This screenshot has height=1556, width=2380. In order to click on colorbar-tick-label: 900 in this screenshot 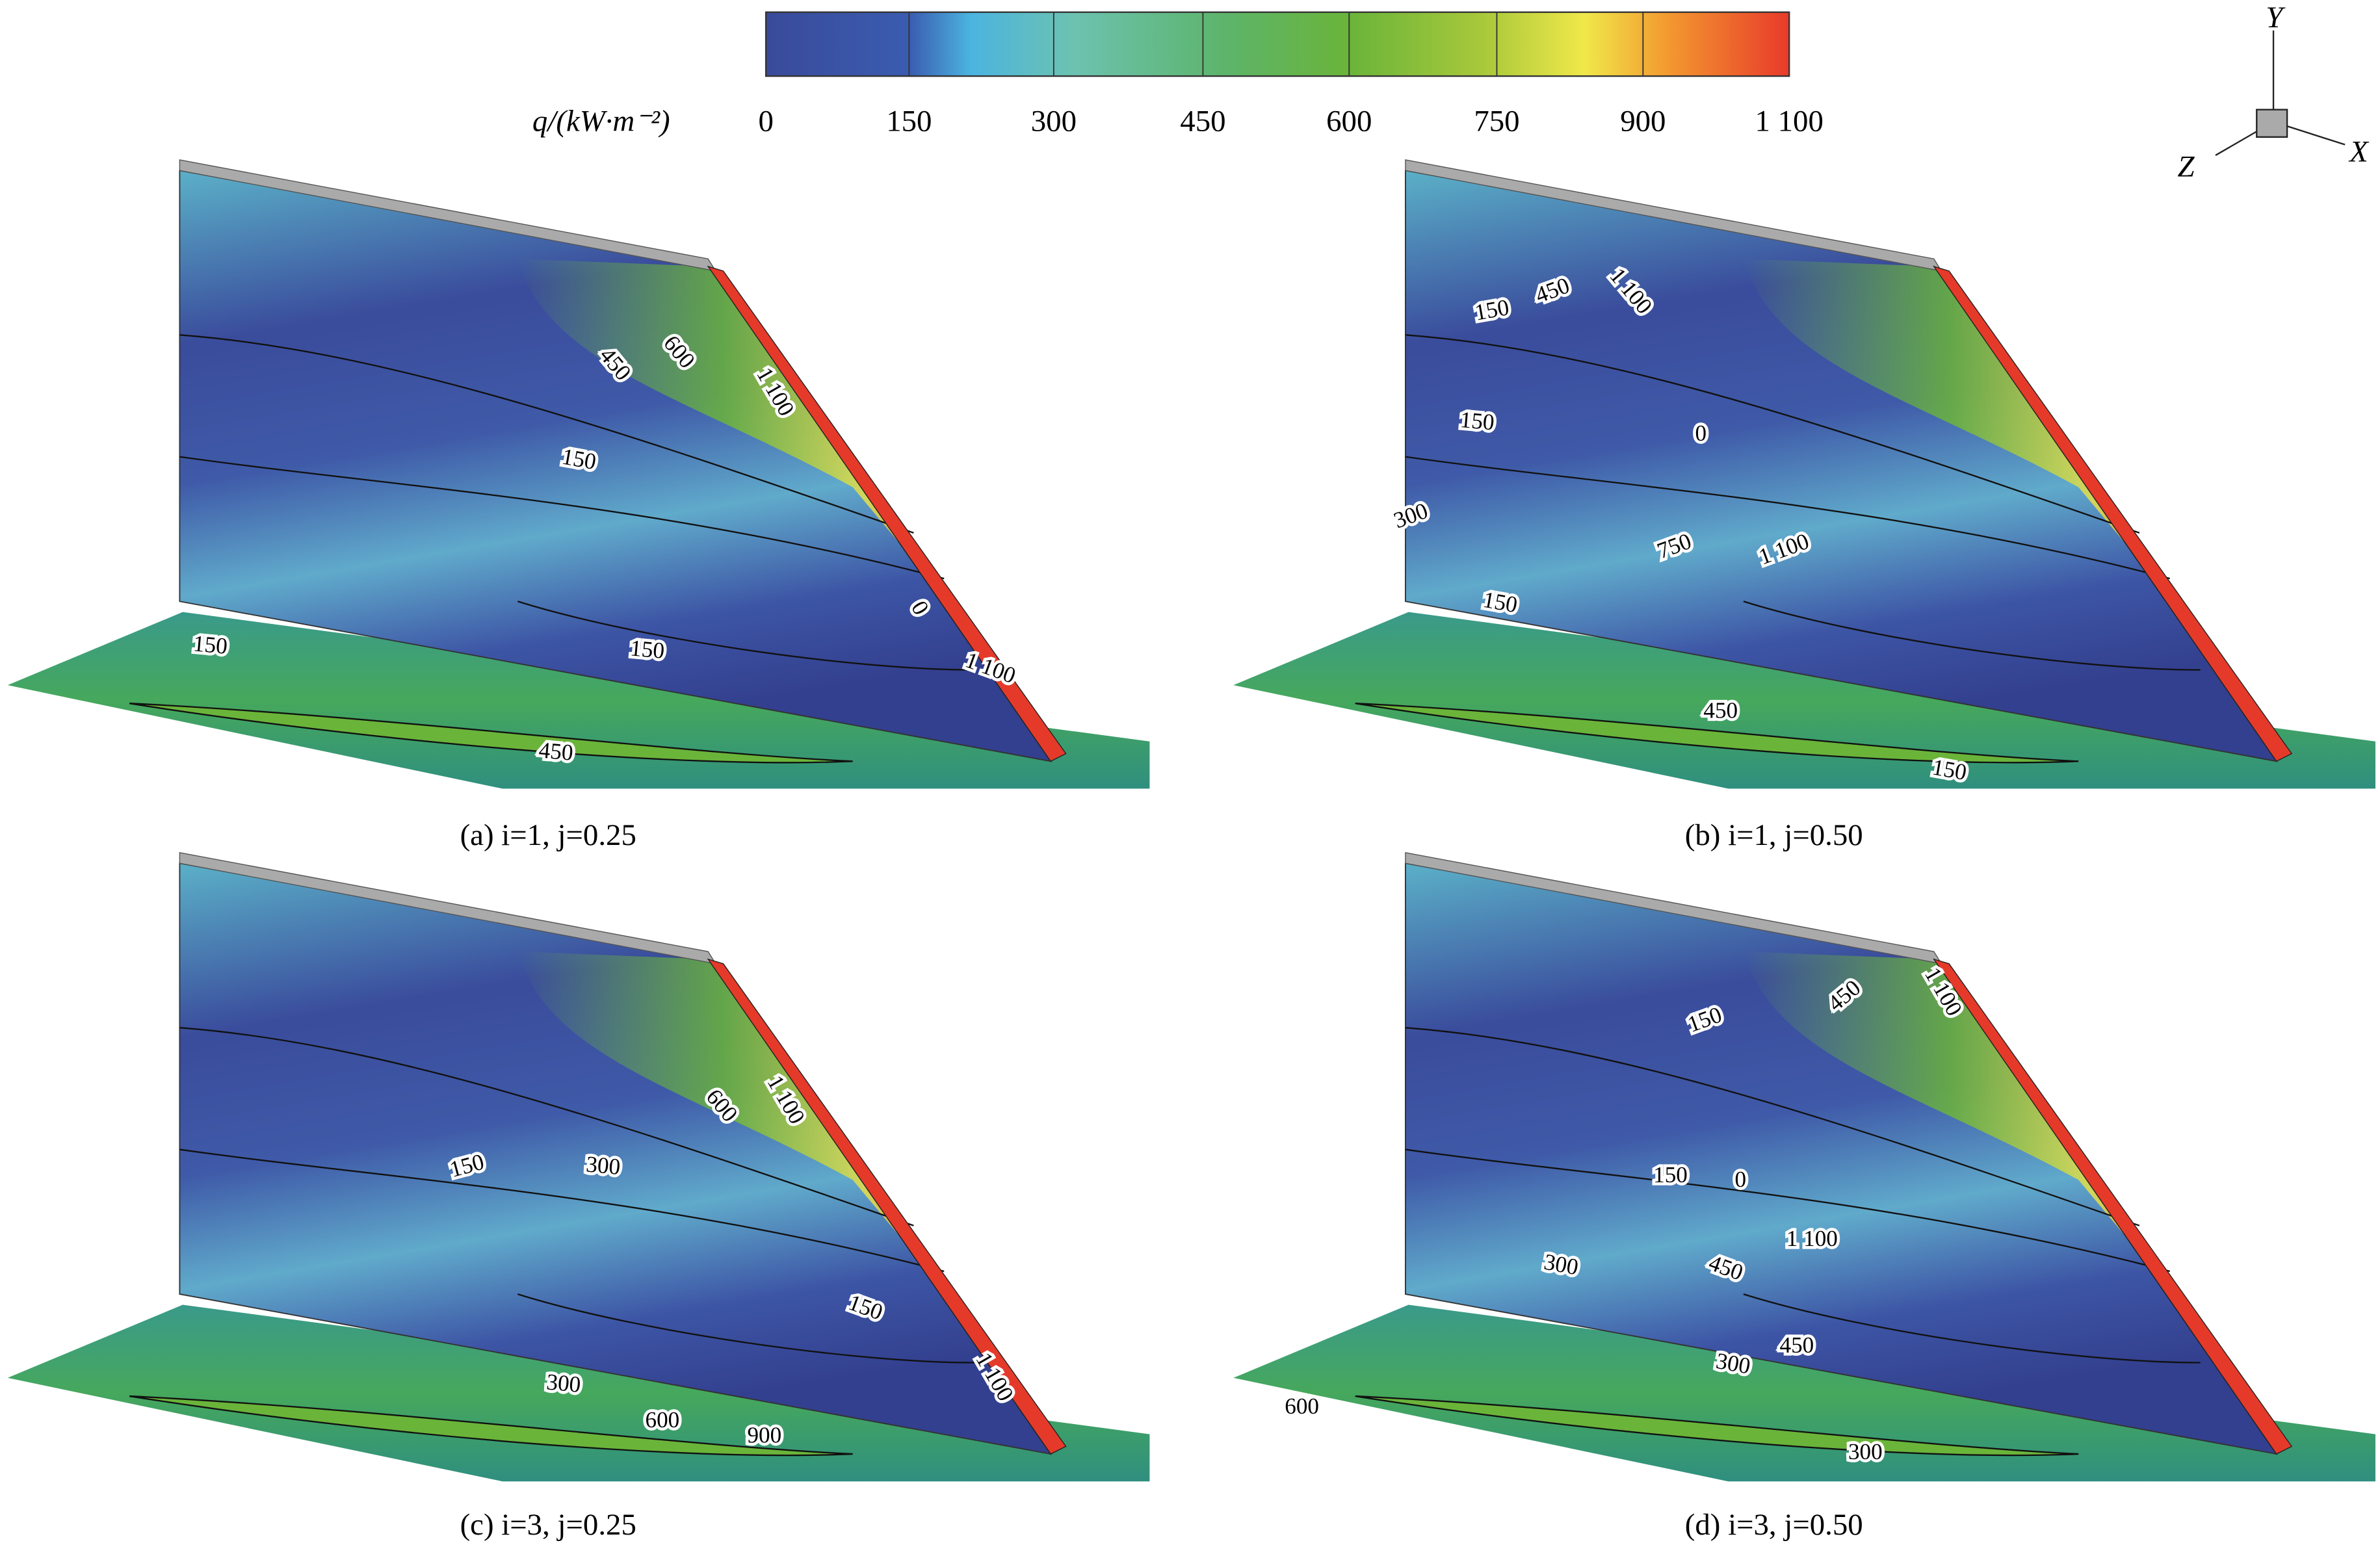, I will do `click(1643, 121)`.